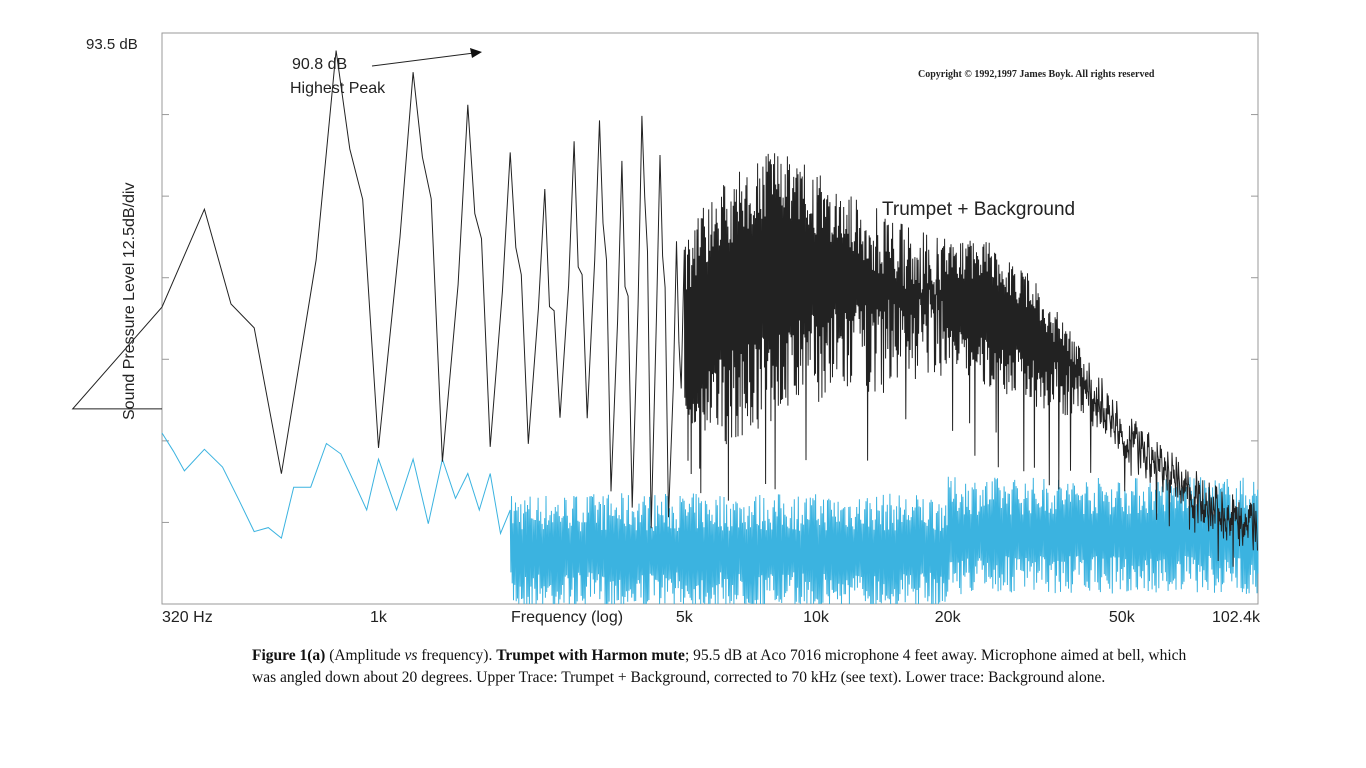  I want to click on x-tick-label-3: 10k, so click(816, 617).